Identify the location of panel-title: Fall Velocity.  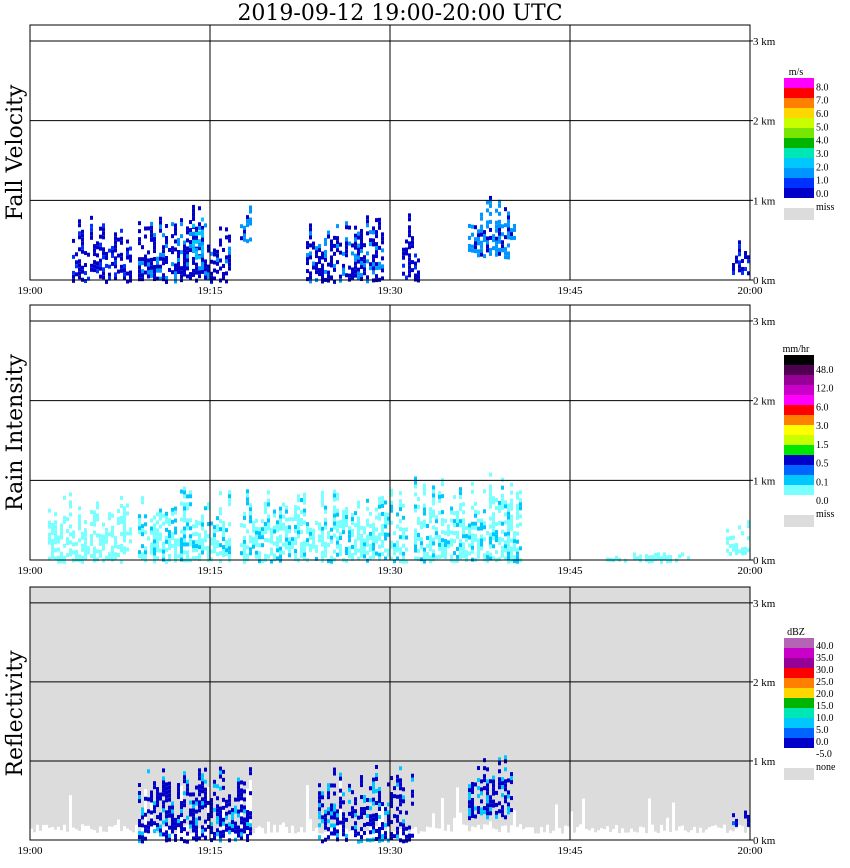
(15, 152).